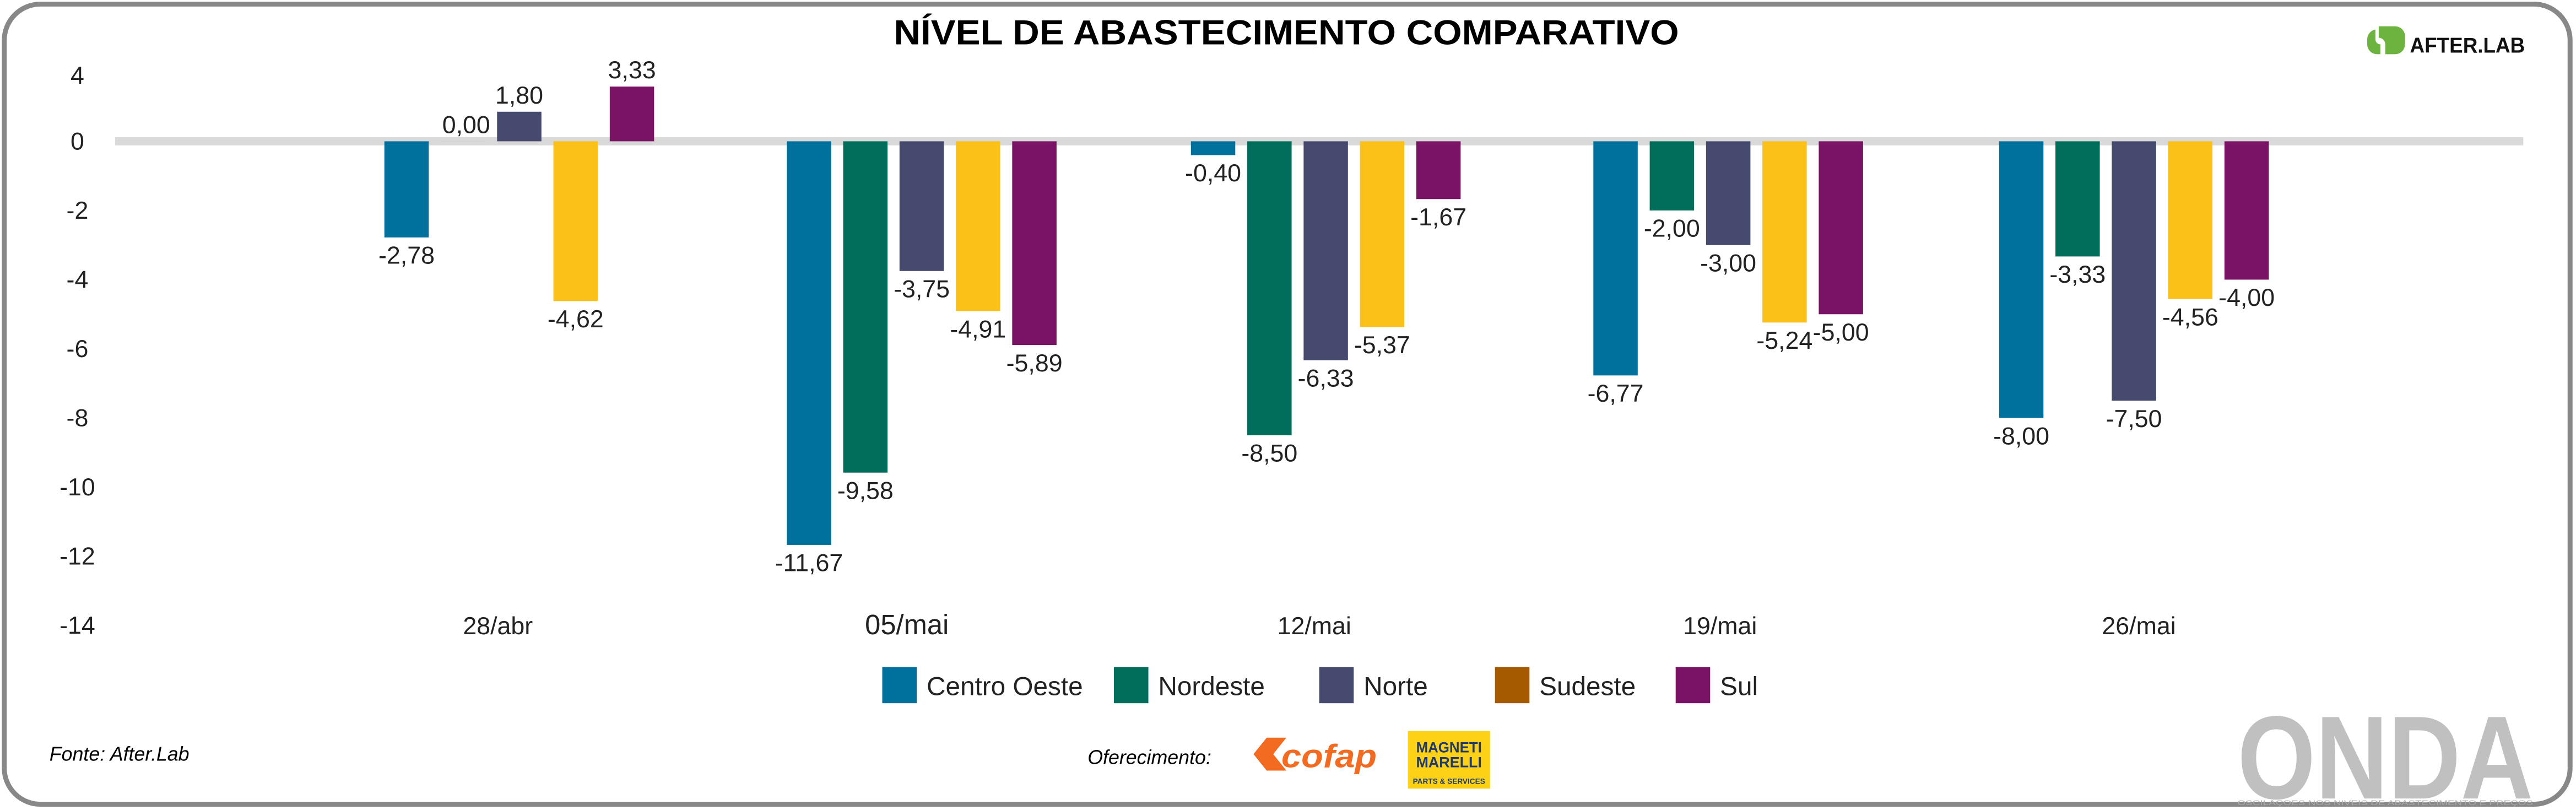  Describe the element at coordinates (2021, 436) in the screenshot. I see `data-label: -8,00` at that location.